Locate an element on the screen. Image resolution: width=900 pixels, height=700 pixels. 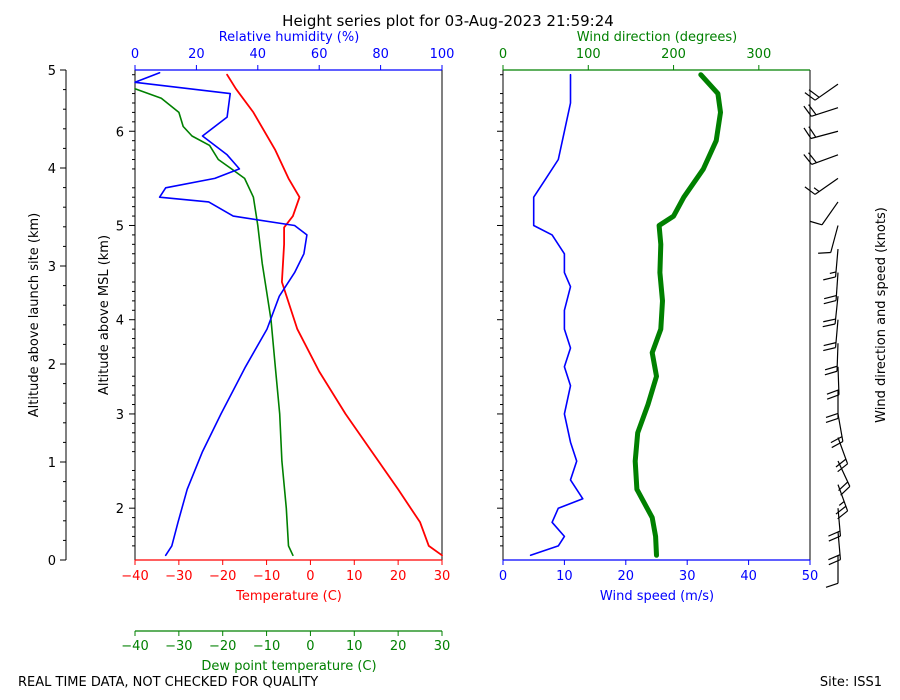
wind-speed-tick-label: 30 is located at coordinates (687, 576).